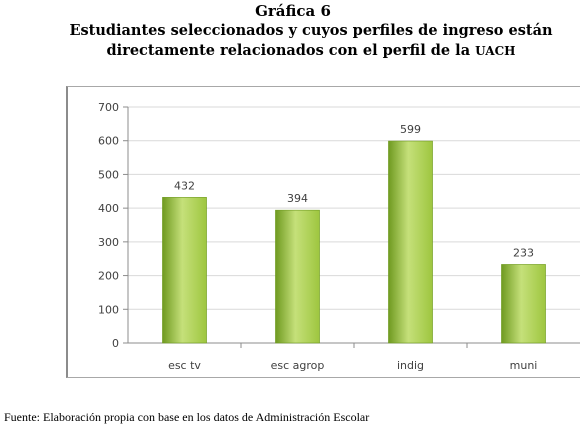 This screenshot has height=429, width=586. What do you see at coordinates (410, 129) in the screenshot?
I see `data-label: 599` at bounding box center [410, 129].